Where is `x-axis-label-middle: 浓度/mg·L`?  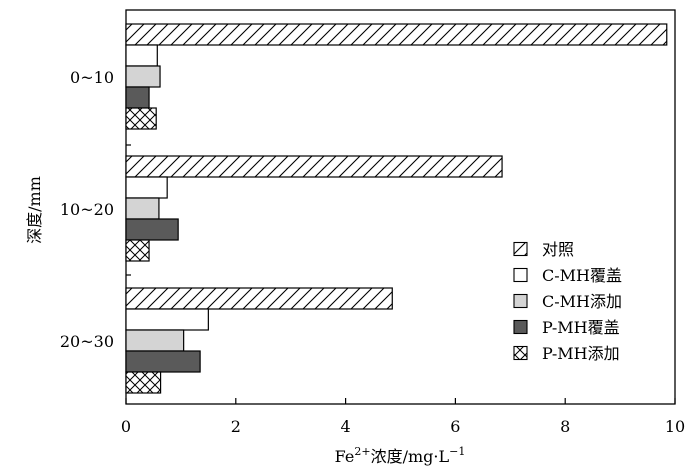
x-axis-label-middle: 浓度/mg·L is located at coordinates (410, 456).